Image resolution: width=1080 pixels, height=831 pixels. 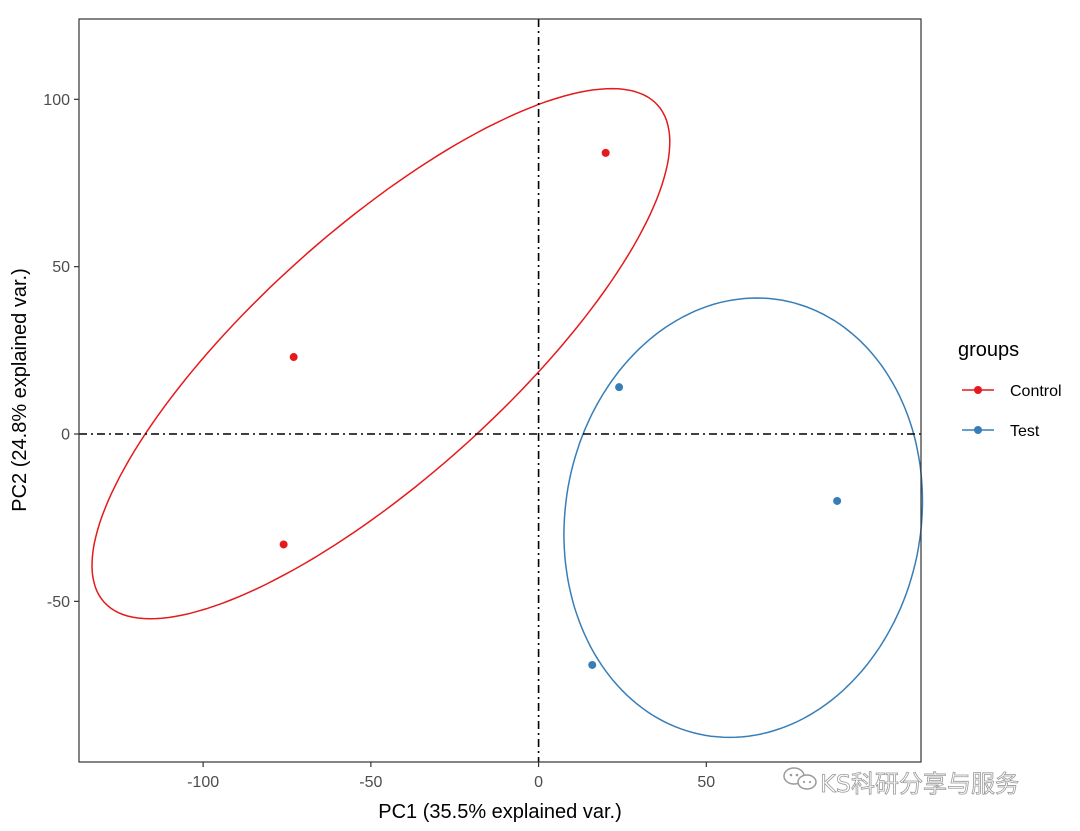 I want to click on legend-item-test: Test, so click(x=1001, y=431).